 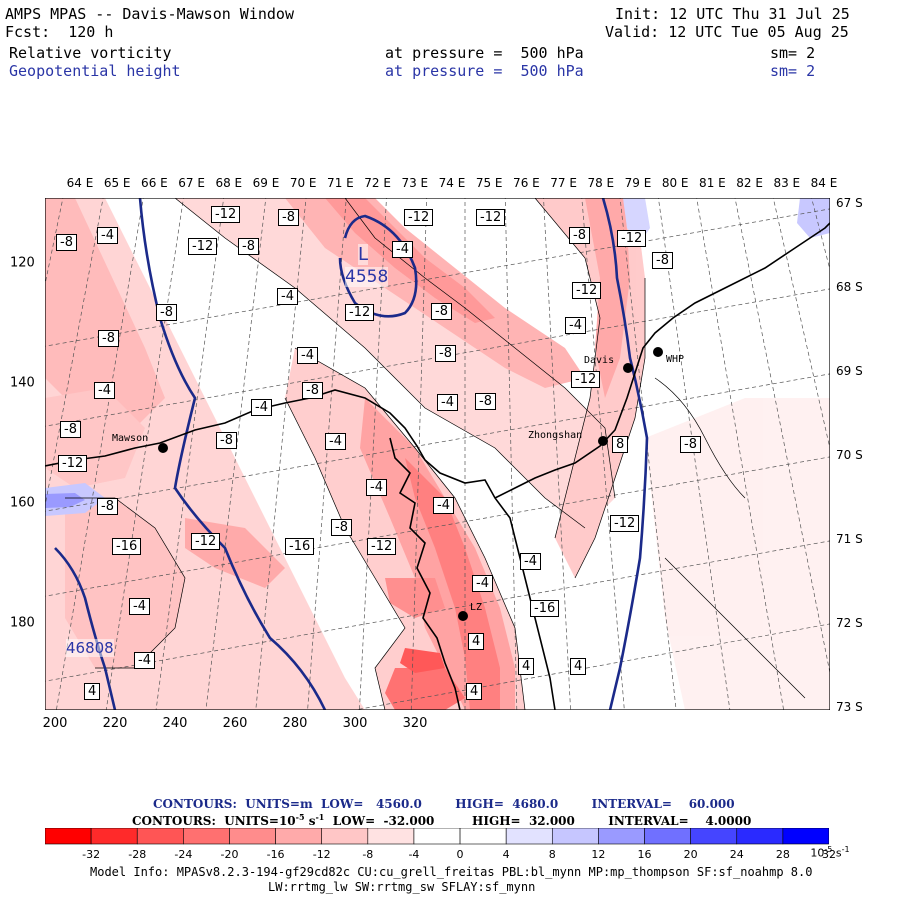 What do you see at coordinates (489, 183) in the screenshot?
I see `longitude-label: 75 E` at bounding box center [489, 183].